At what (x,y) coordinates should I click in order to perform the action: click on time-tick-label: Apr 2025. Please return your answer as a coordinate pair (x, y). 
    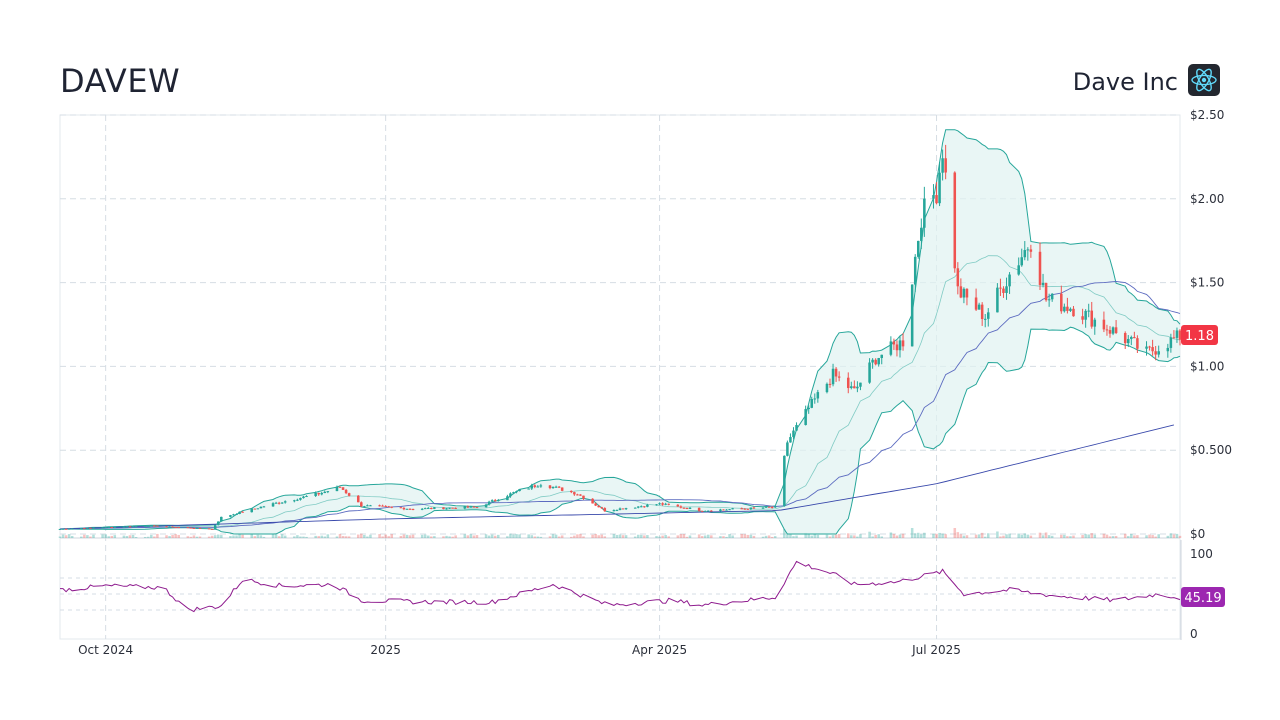
    Looking at the image, I should click on (659, 650).